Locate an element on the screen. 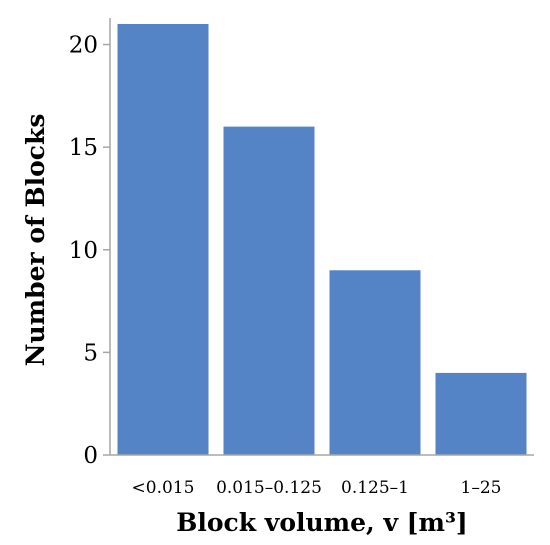  x-axis-title: Block volume, v [m³] is located at coordinates (321, 522).